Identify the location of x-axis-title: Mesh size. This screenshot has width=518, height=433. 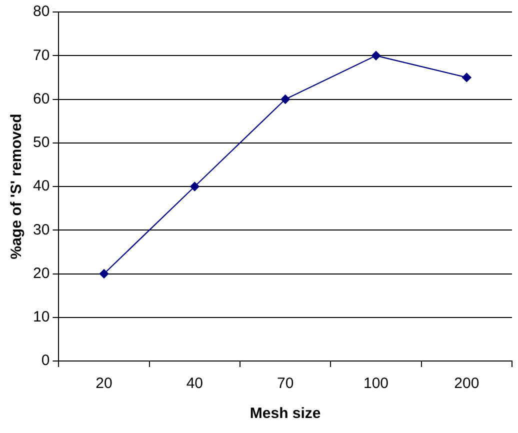
(285, 413).